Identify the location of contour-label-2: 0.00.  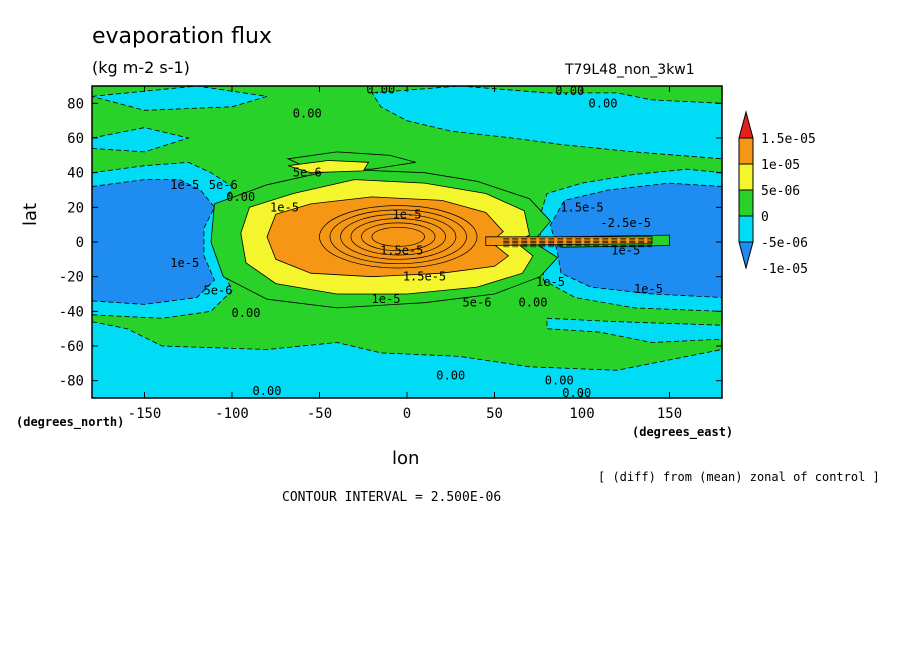
(603, 103).